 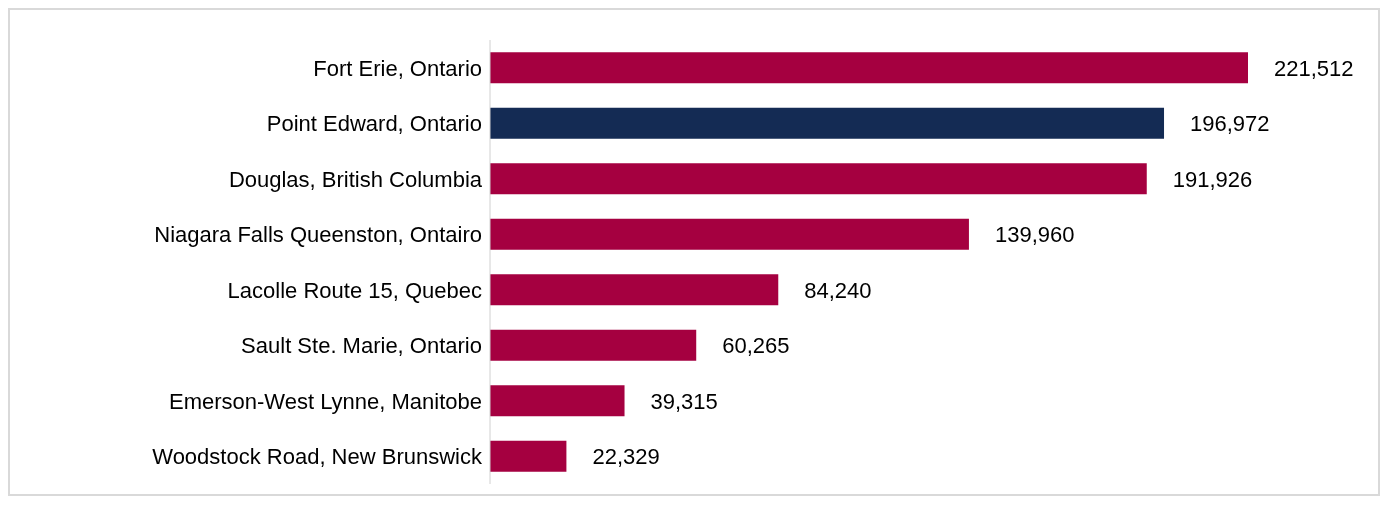 What do you see at coordinates (684, 401) in the screenshot?
I see `data-label: 39,315` at bounding box center [684, 401].